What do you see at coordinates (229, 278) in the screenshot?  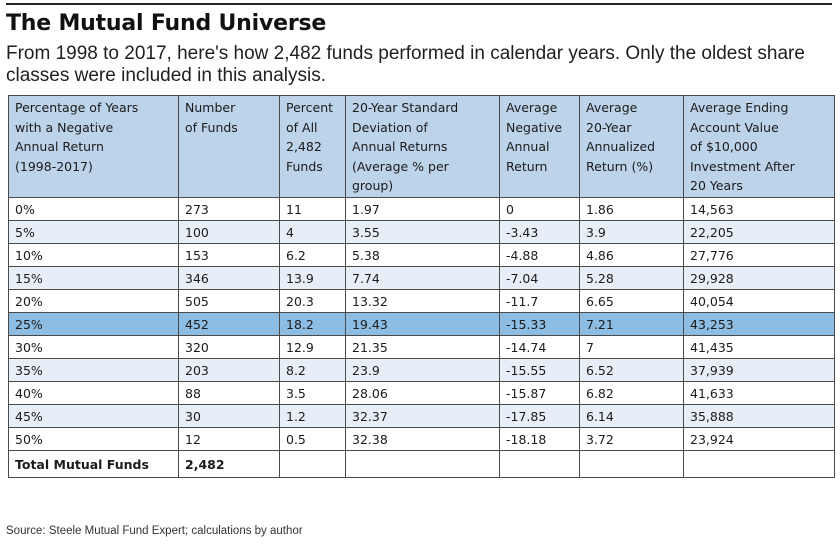 I see `table-cell: 346` at bounding box center [229, 278].